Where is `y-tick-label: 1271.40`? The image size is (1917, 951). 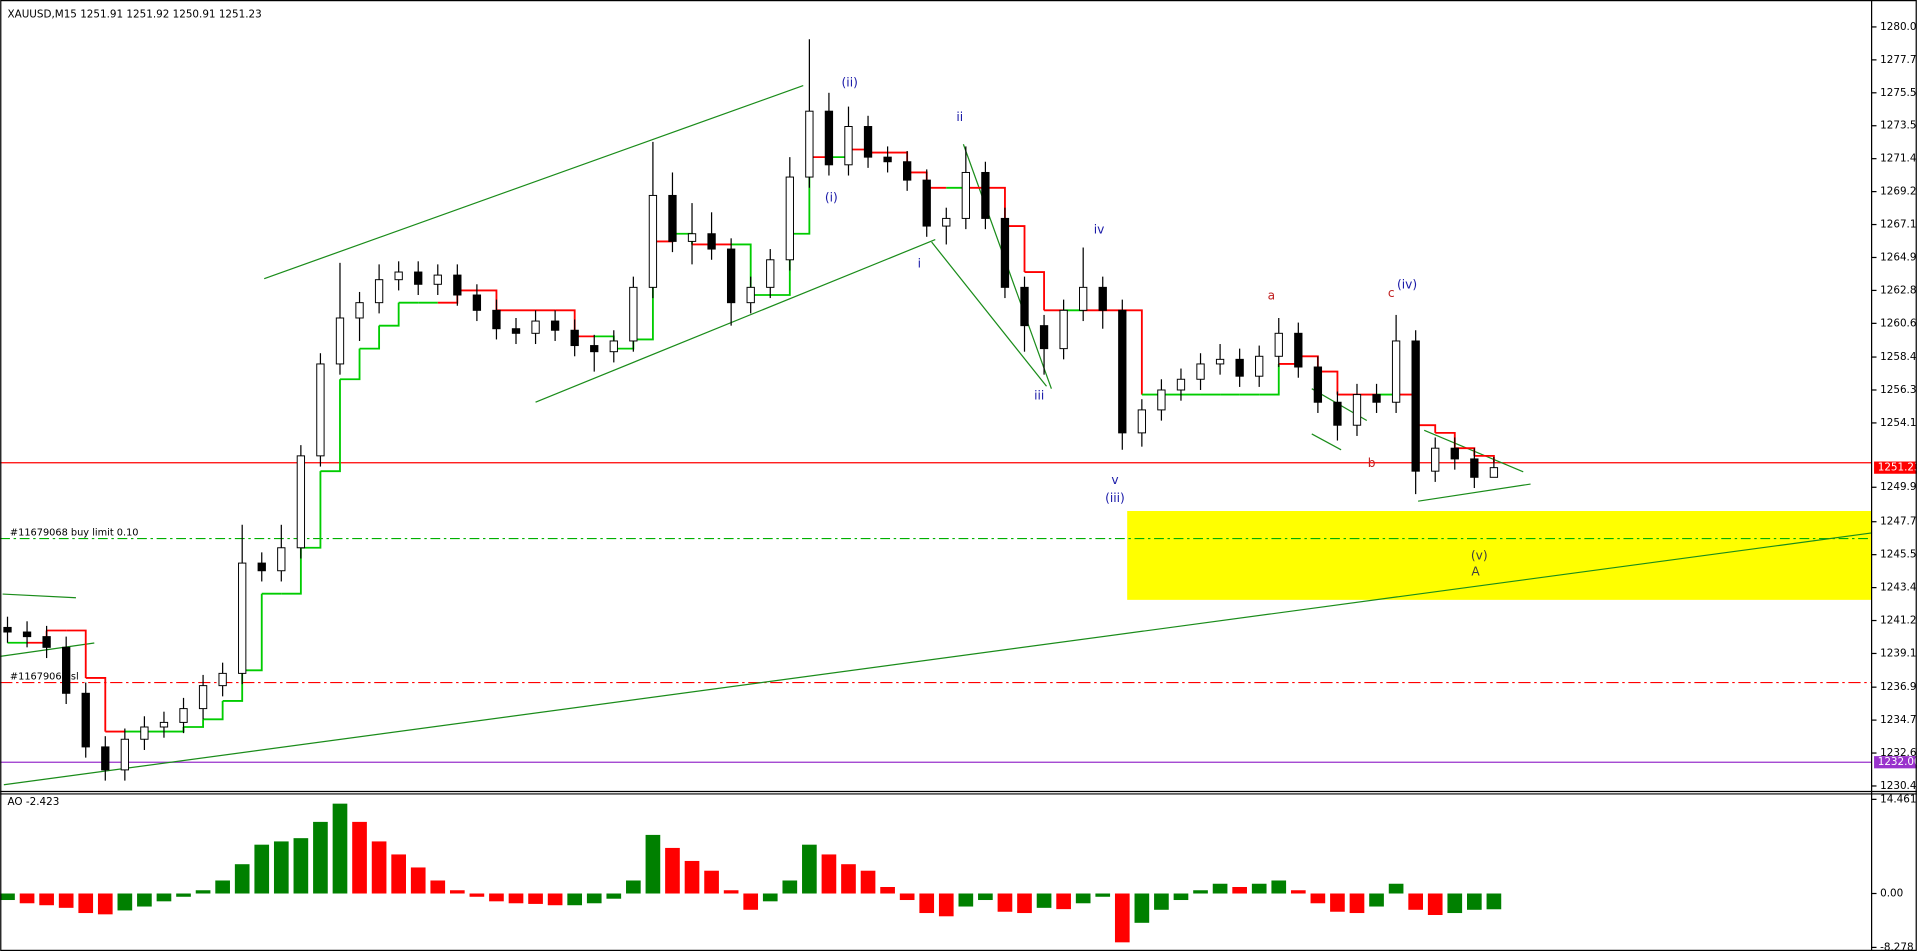 y-tick-label: 1271.40 is located at coordinates (1898, 159).